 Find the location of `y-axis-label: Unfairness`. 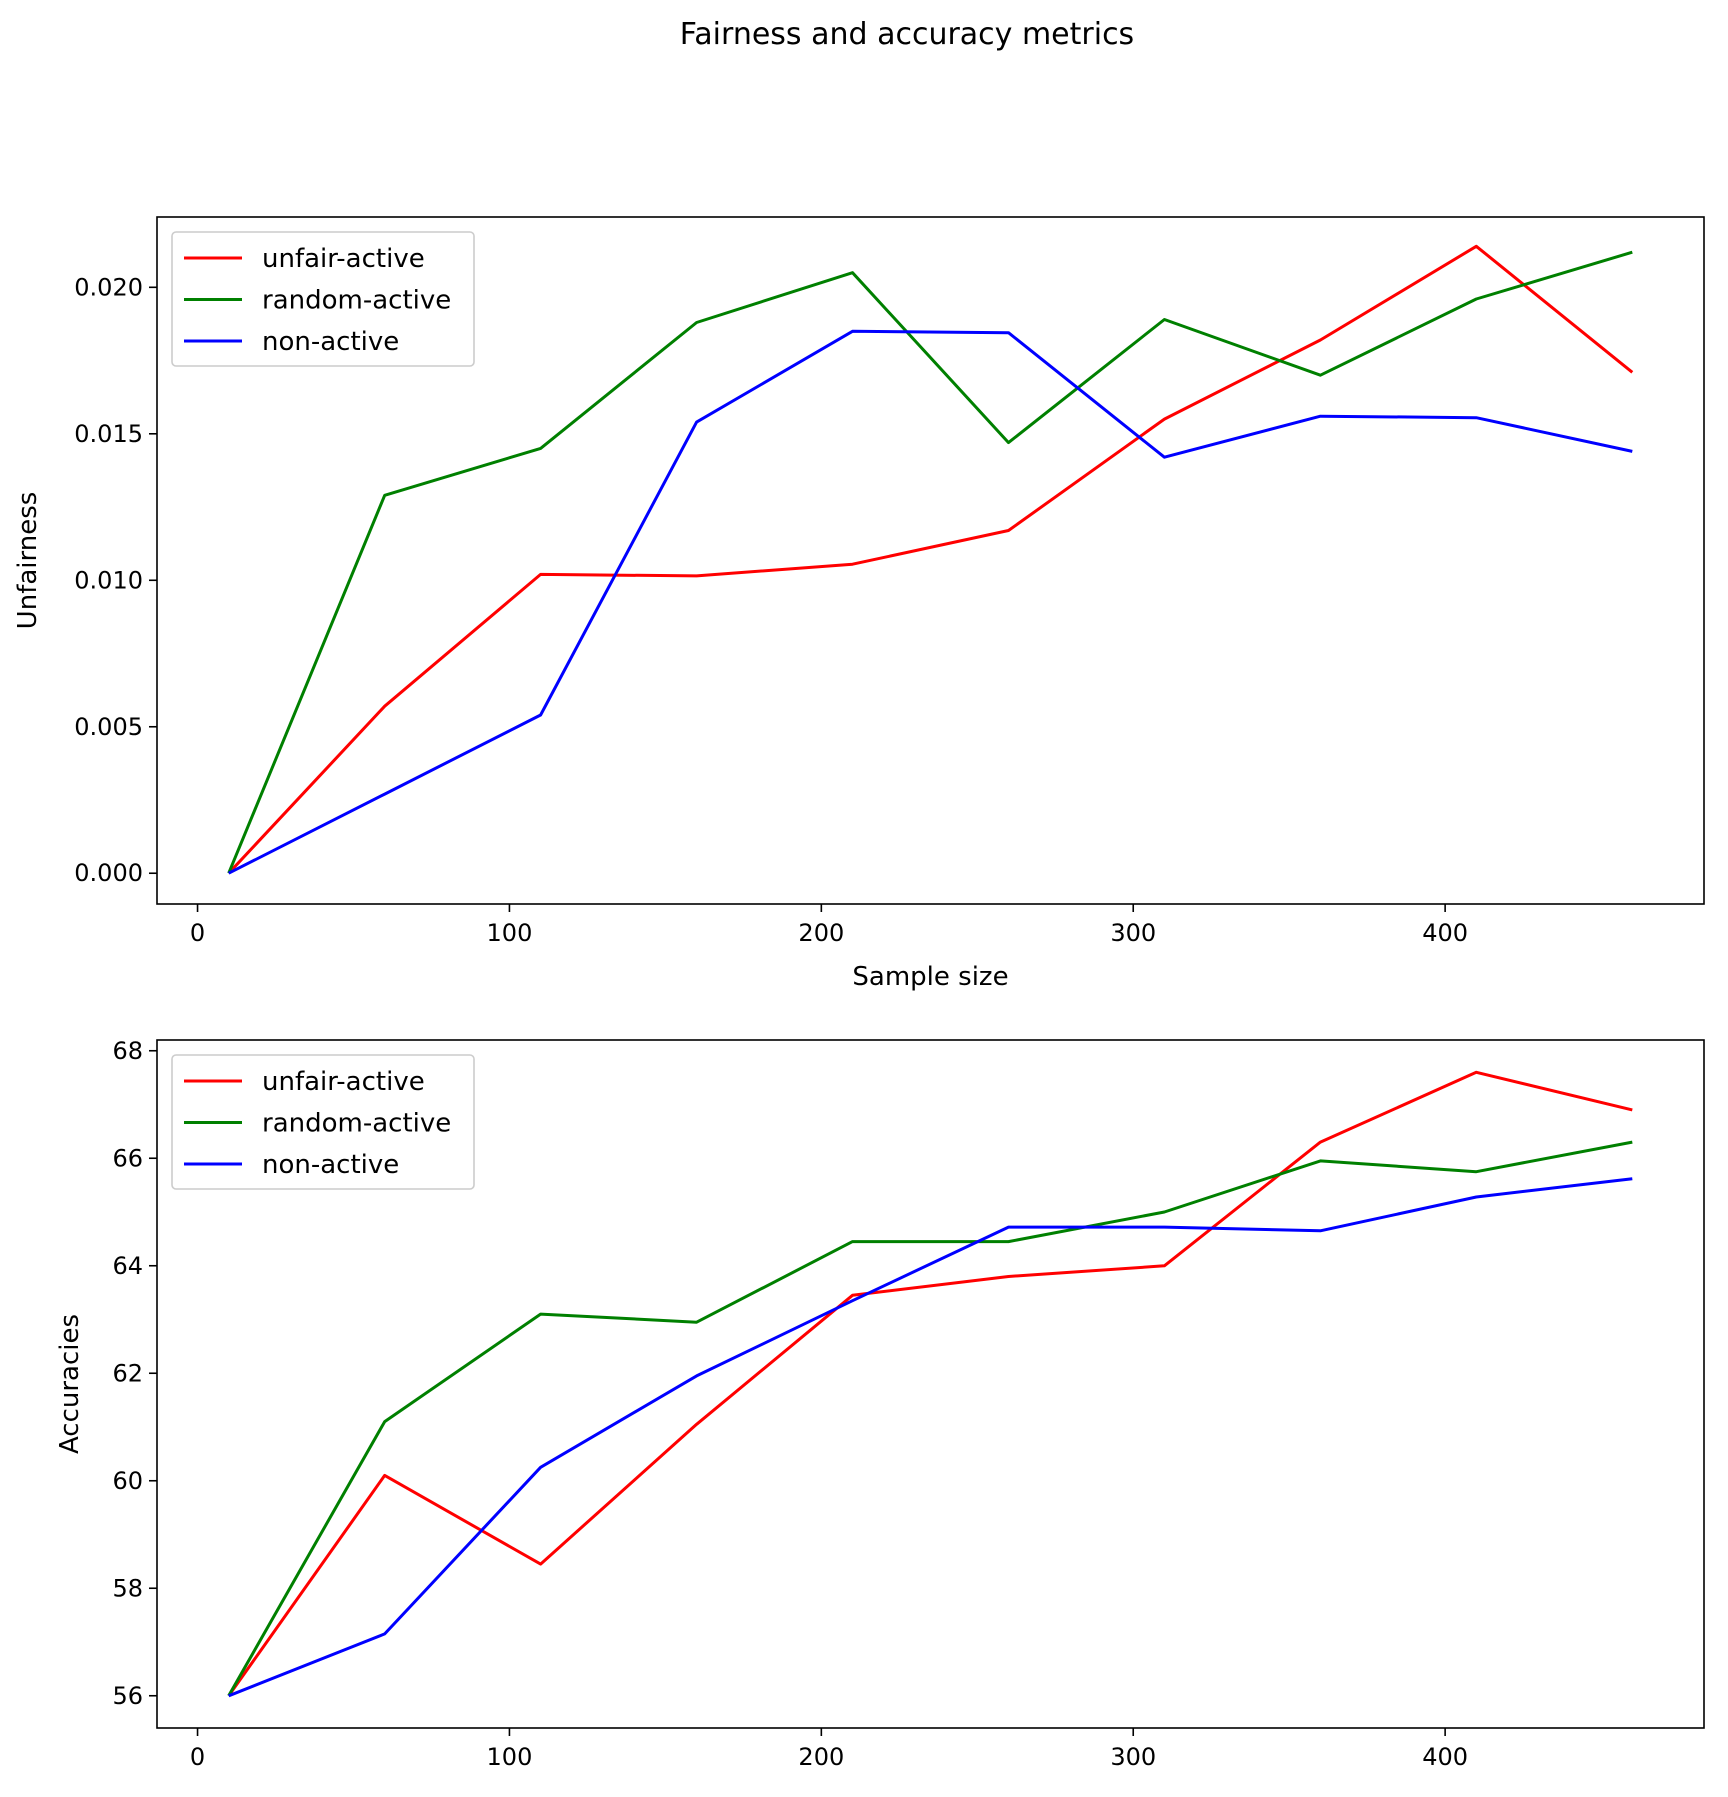

y-axis-label: Unfairness is located at coordinates (28, 561).